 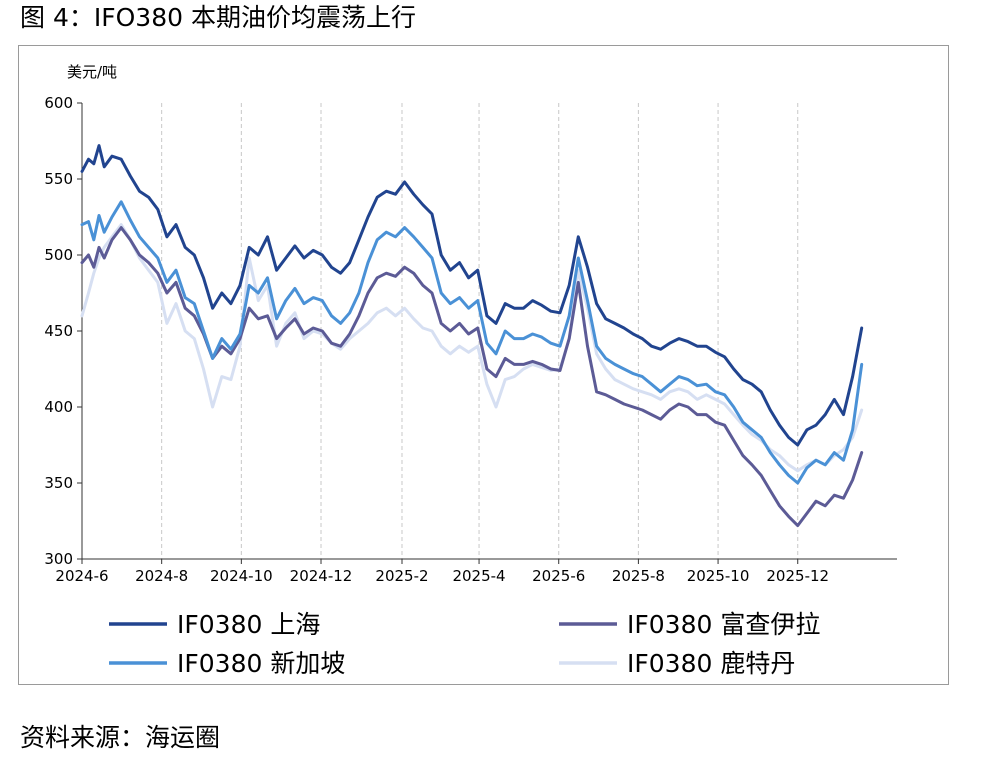 I want to click on x-tick-label: 2024-10, so click(x=241, y=576).